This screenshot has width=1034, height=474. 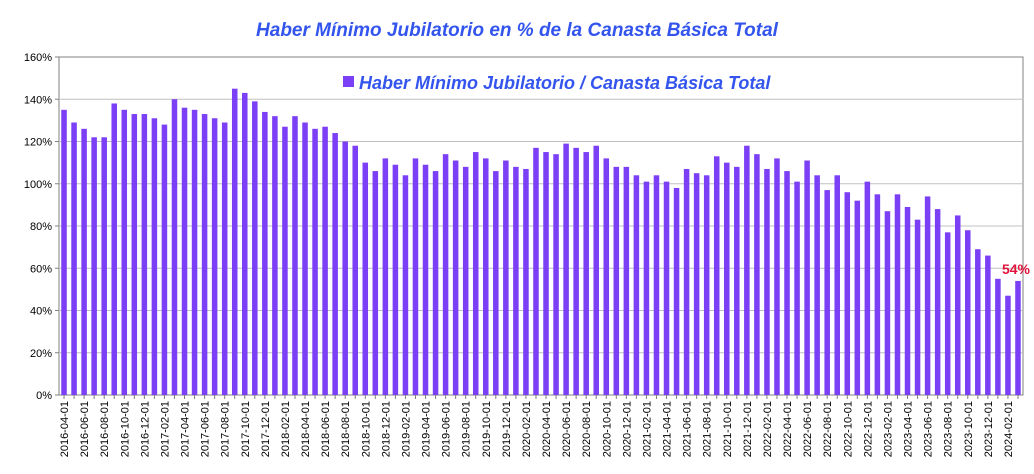 I want to click on x-tick-label: 2017-08-01, so click(x=226, y=429).